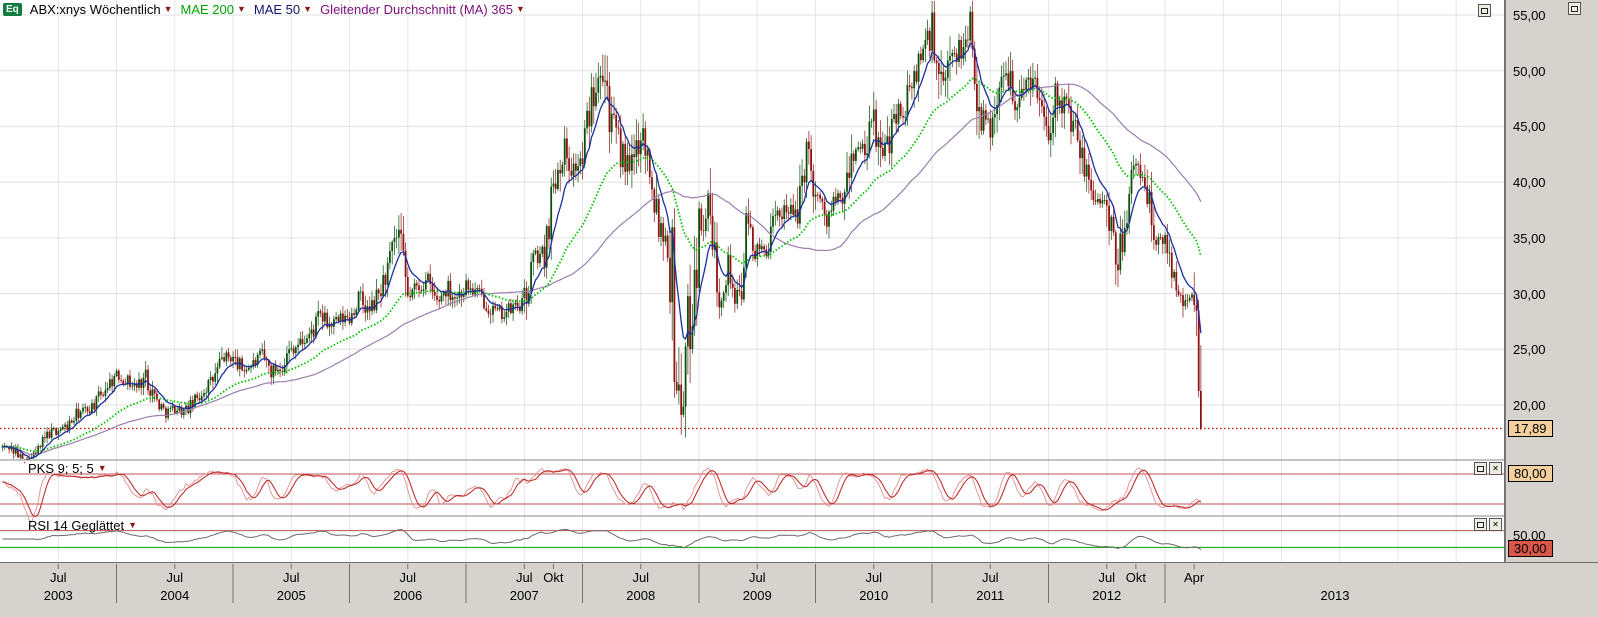 The image size is (1598, 617). I want to click on price-tick-label: 20,00, so click(1529, 405).